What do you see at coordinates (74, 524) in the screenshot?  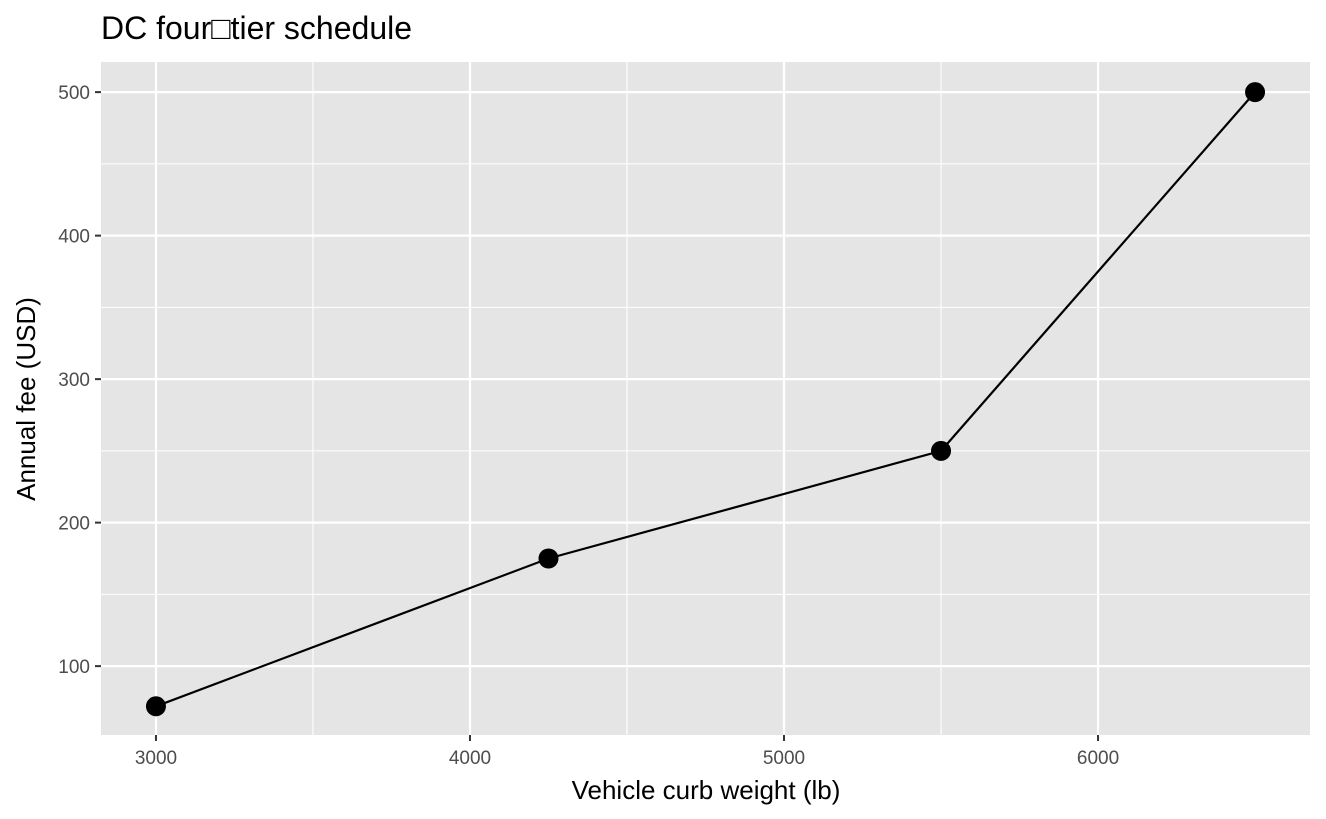 I see `y-tick-label: 200` at bounding box center [74, 524].